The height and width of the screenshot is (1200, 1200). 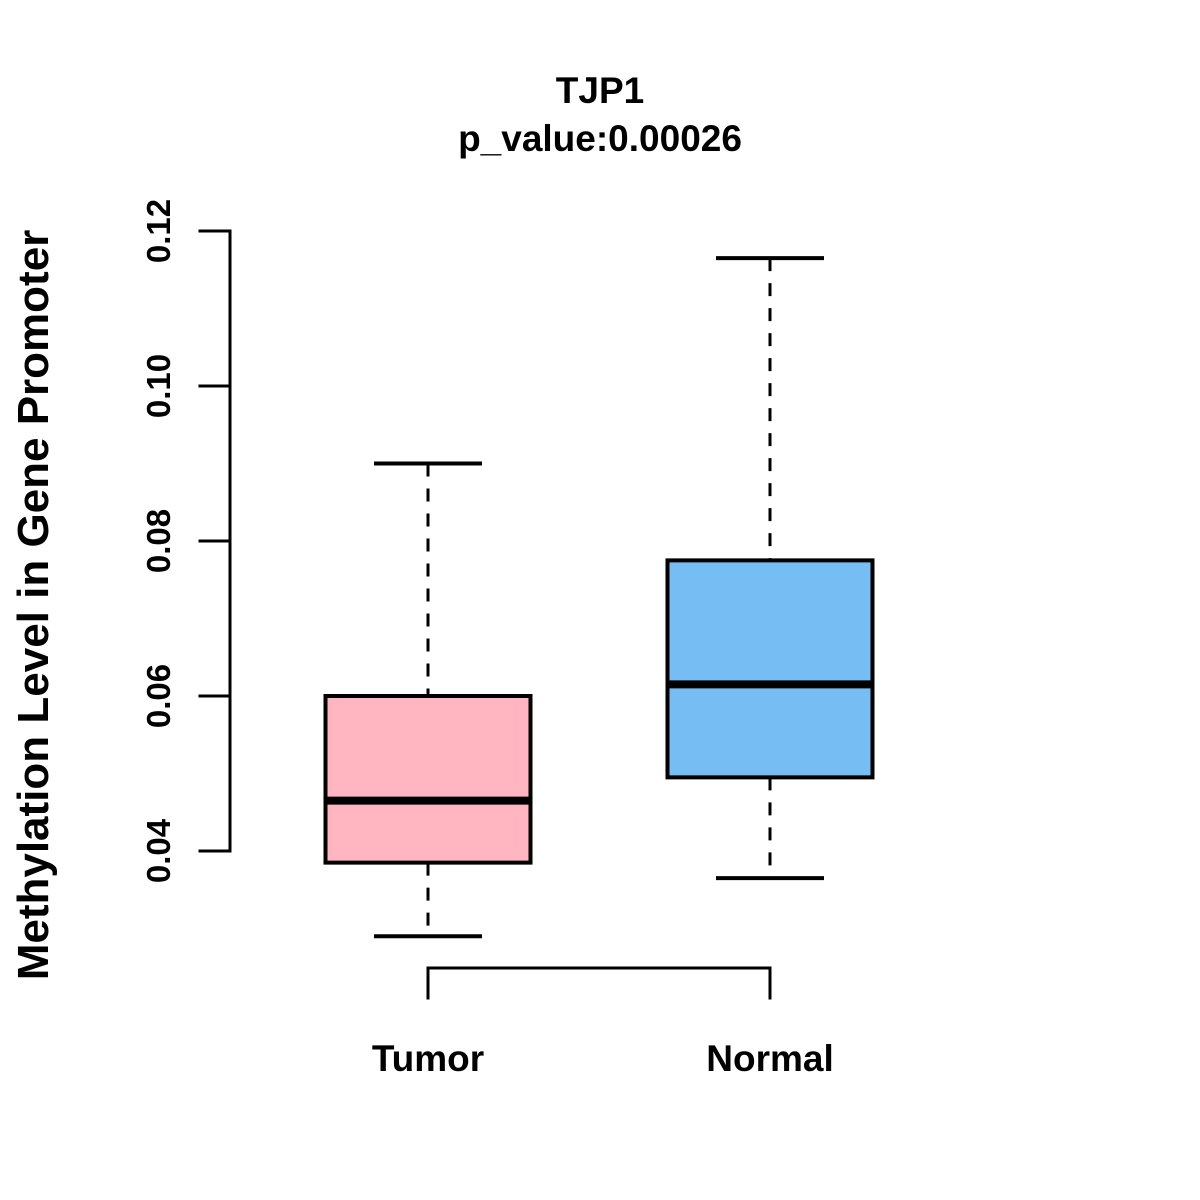 What do you see at coordinates (600, 138) in the screenshot?
I see `chart-subtitle: p_value:0.00026` at bounding box center [600, 138].